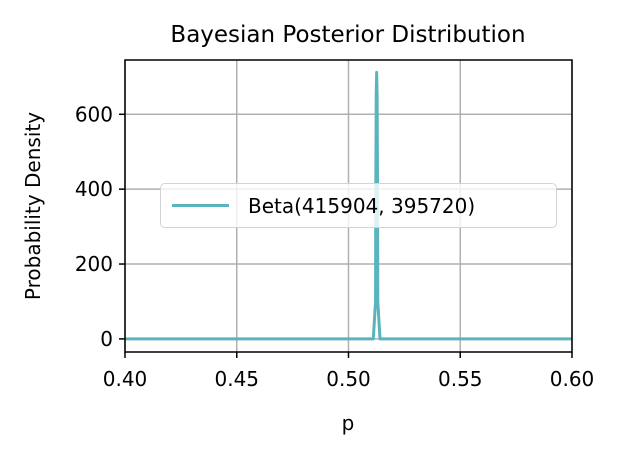 Image resolution: width=620 pixels, height=459 pixels. Describe the element at coordinates (106, 339) in the screenshot. I see `y-tick-label: 0` at that location.